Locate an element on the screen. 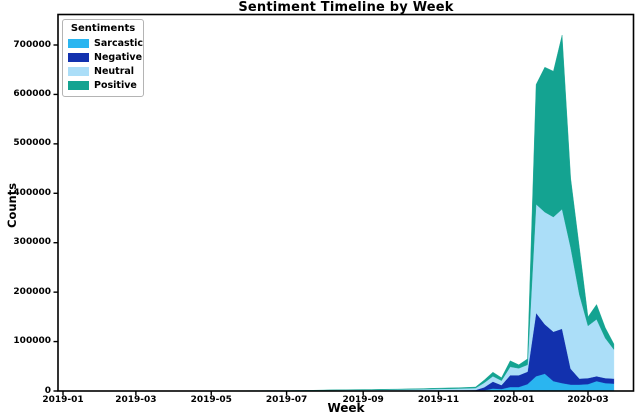 The image size is (640, 417). y-tick-label: 200000 is located at coordinates (32, 291).